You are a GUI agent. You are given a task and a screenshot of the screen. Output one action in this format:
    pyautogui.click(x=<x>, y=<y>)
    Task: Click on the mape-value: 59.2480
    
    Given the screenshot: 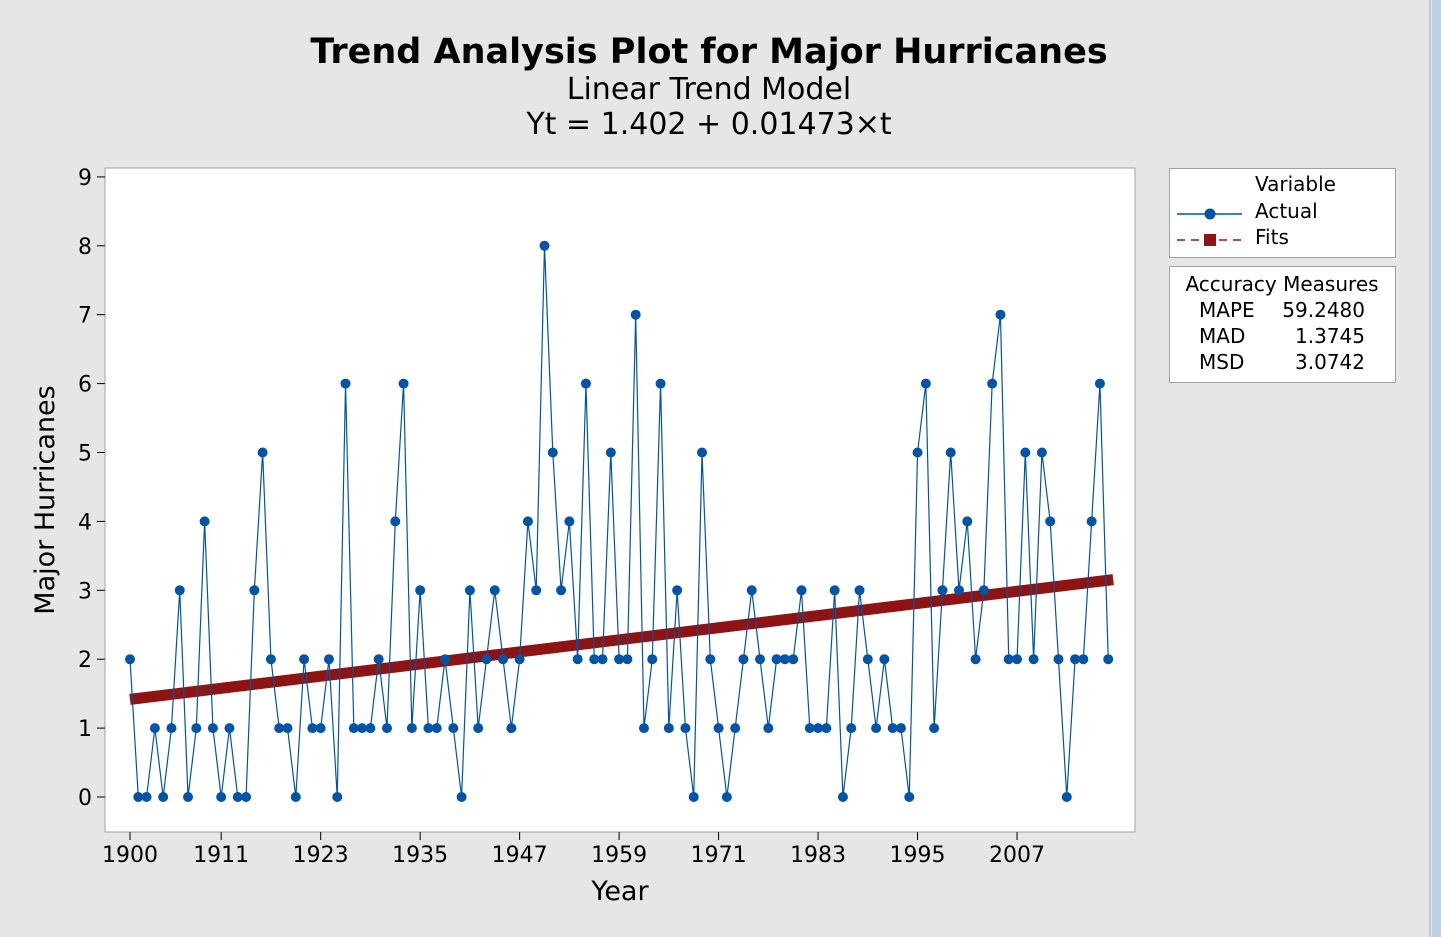 What is the action you would take?
    pyautogui.click(x=1323, y=310)
    